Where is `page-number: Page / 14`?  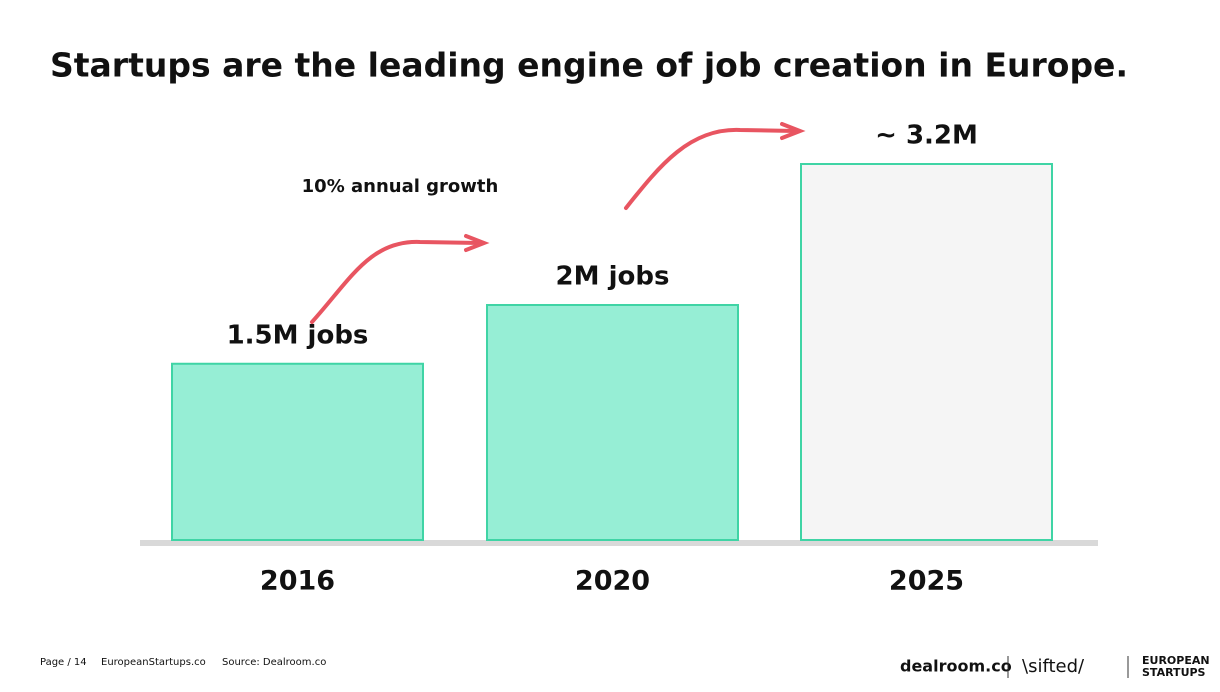
page-number: Page / 14 is located at coordinates (63, 662).